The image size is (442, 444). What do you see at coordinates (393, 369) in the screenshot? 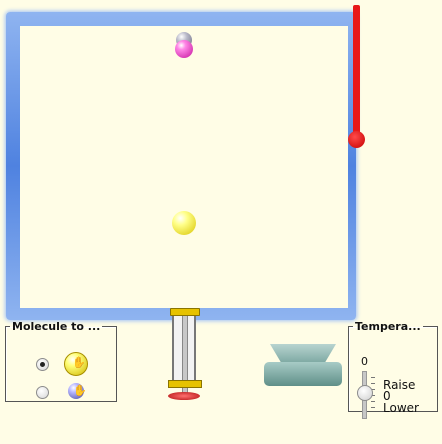
I see `temperature-panel: Tempera... 0 Raise 0 Lower` at bounding box center [393, 369].